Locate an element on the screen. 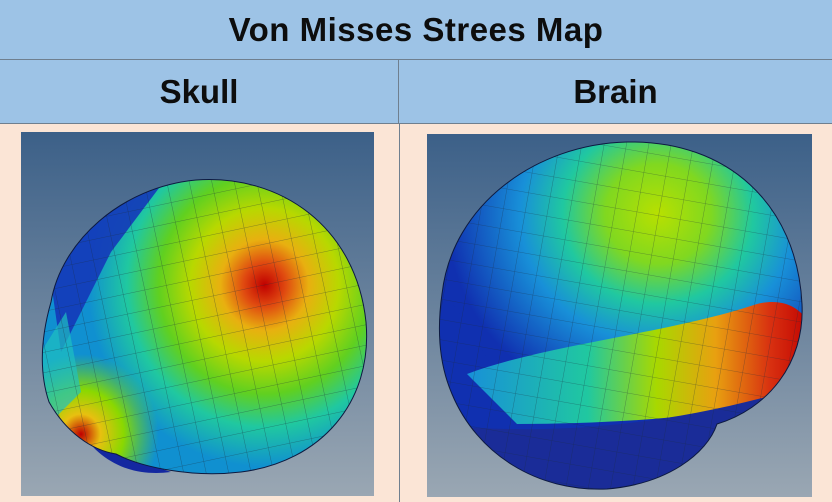 The width and height of the screenshot is (832, 502). column-divider is located at coordinates (399, 313).